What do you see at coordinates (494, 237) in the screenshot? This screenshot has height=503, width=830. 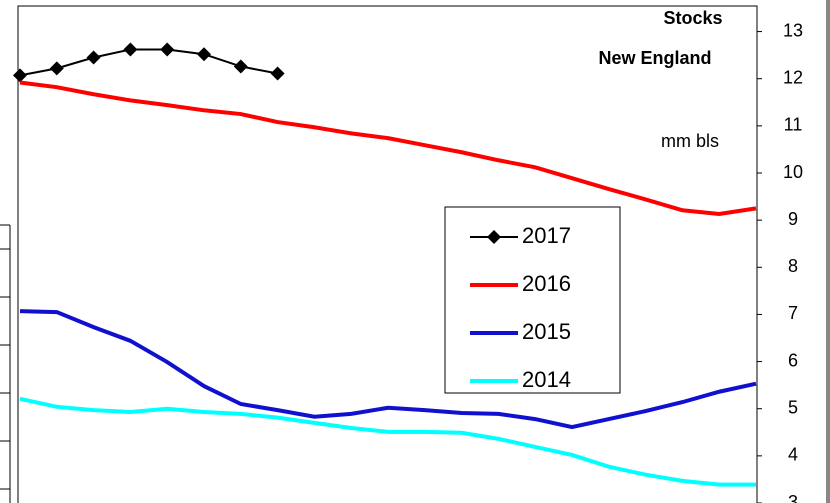 I see `legend-marker` at bounding box center [494, 237].